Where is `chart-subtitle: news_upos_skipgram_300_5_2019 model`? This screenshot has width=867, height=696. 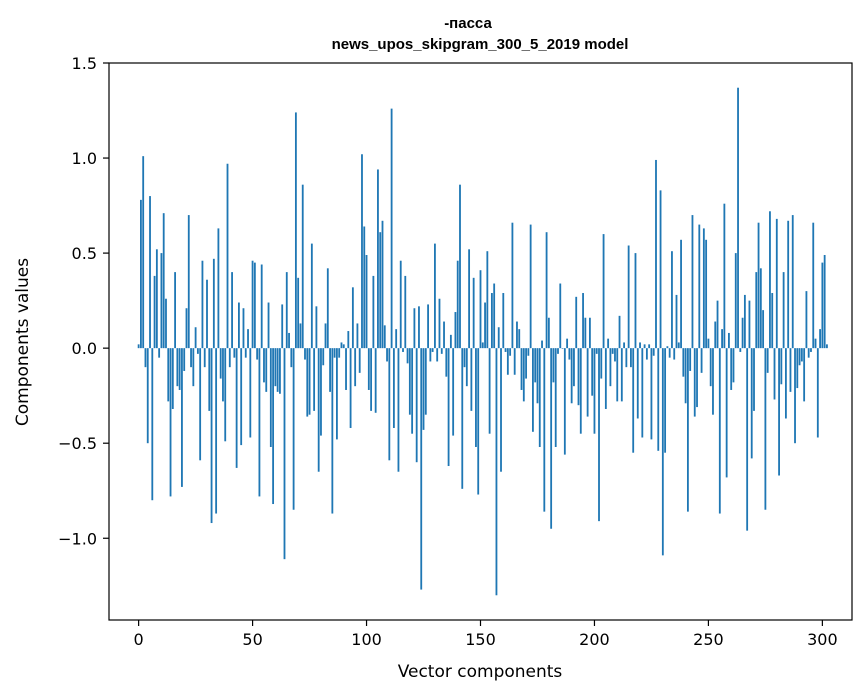
chart-subtitle: news_upos_skipgram_300_5_2019 model is located at coordinates (480, 44).